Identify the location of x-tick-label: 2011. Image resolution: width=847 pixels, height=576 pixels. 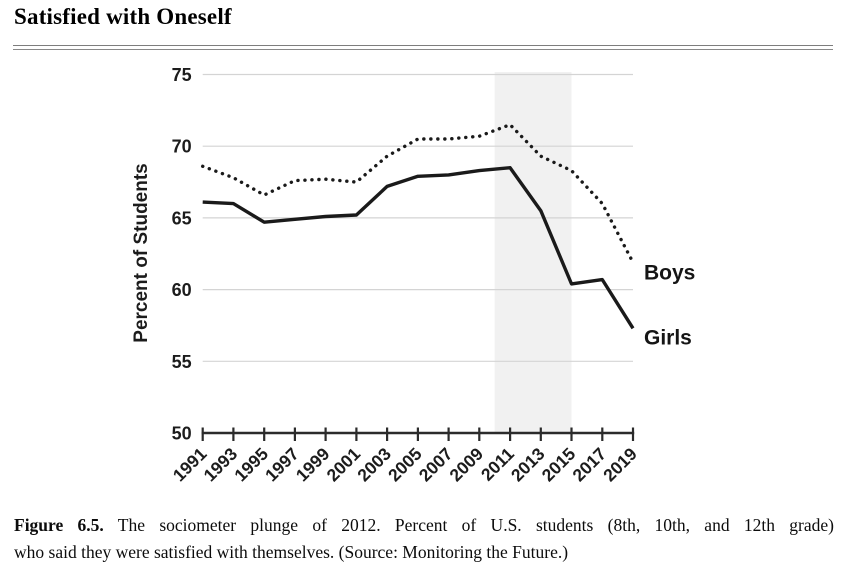
(497, 463).